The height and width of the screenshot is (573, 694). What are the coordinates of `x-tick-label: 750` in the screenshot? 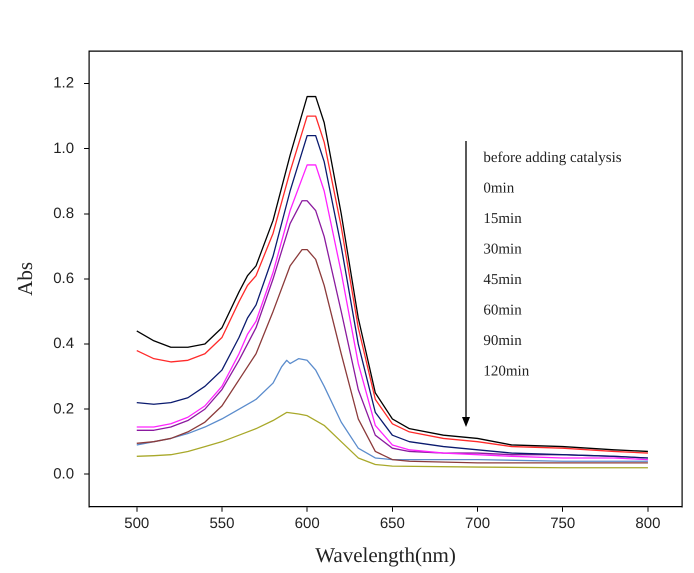 It's located at (563, 523).